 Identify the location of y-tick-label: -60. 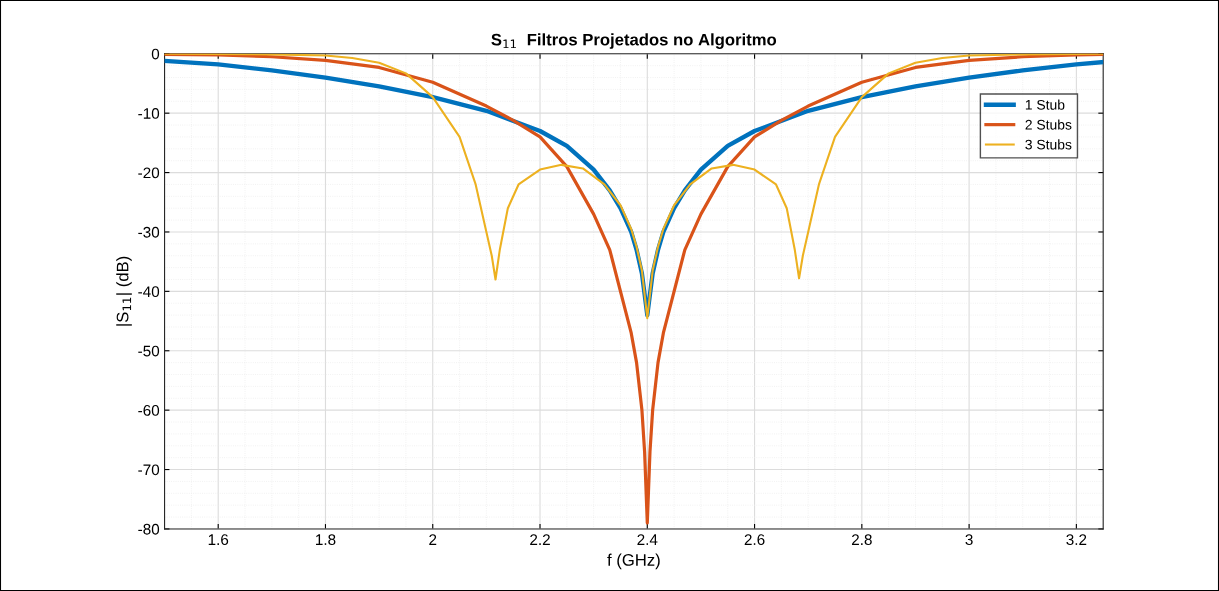
(149, 410).